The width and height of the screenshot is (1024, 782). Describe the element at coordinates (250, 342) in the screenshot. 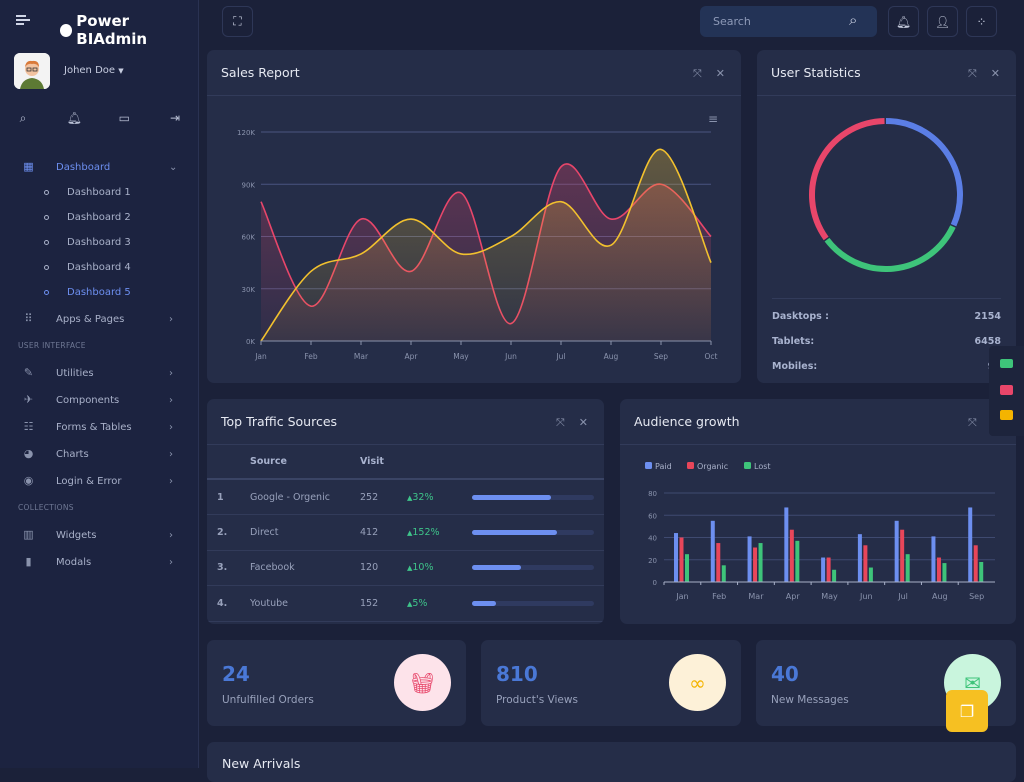

I see `y-tick-label: 0K` at that location.